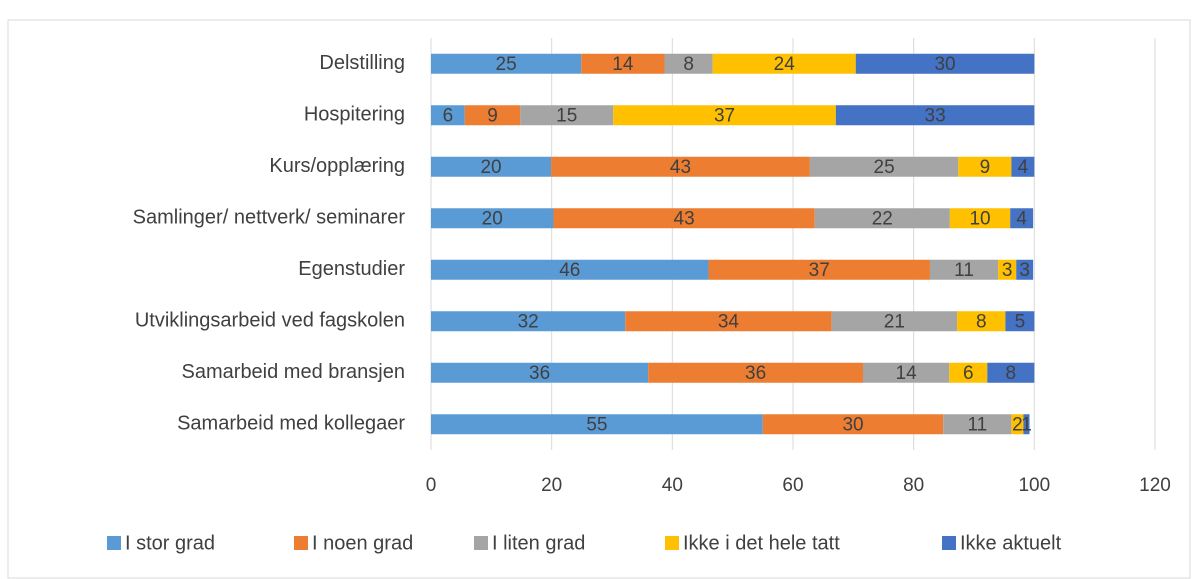  I want to click on data-label: 2, so click(1017, 424).